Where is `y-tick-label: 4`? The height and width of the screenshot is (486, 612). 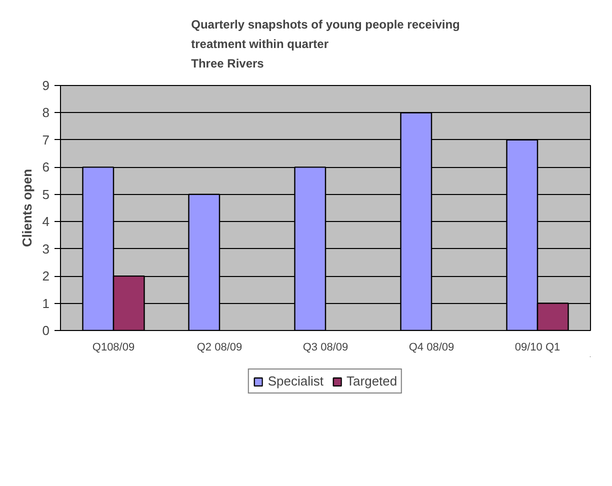 y-tick-label: 4 is located at coordinates (46, 222).